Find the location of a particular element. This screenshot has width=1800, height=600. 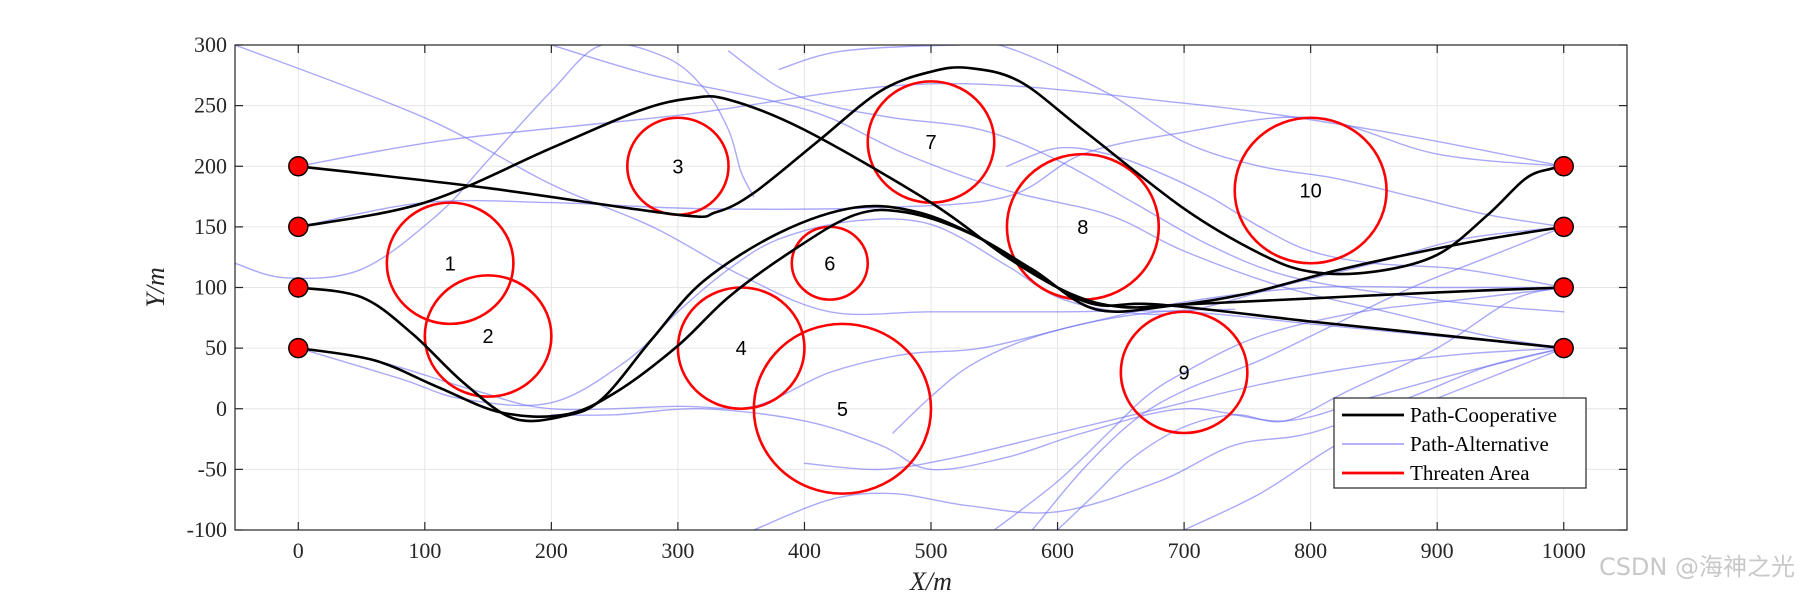

y-tick-label: -100 is located at coordinates (207, 529).